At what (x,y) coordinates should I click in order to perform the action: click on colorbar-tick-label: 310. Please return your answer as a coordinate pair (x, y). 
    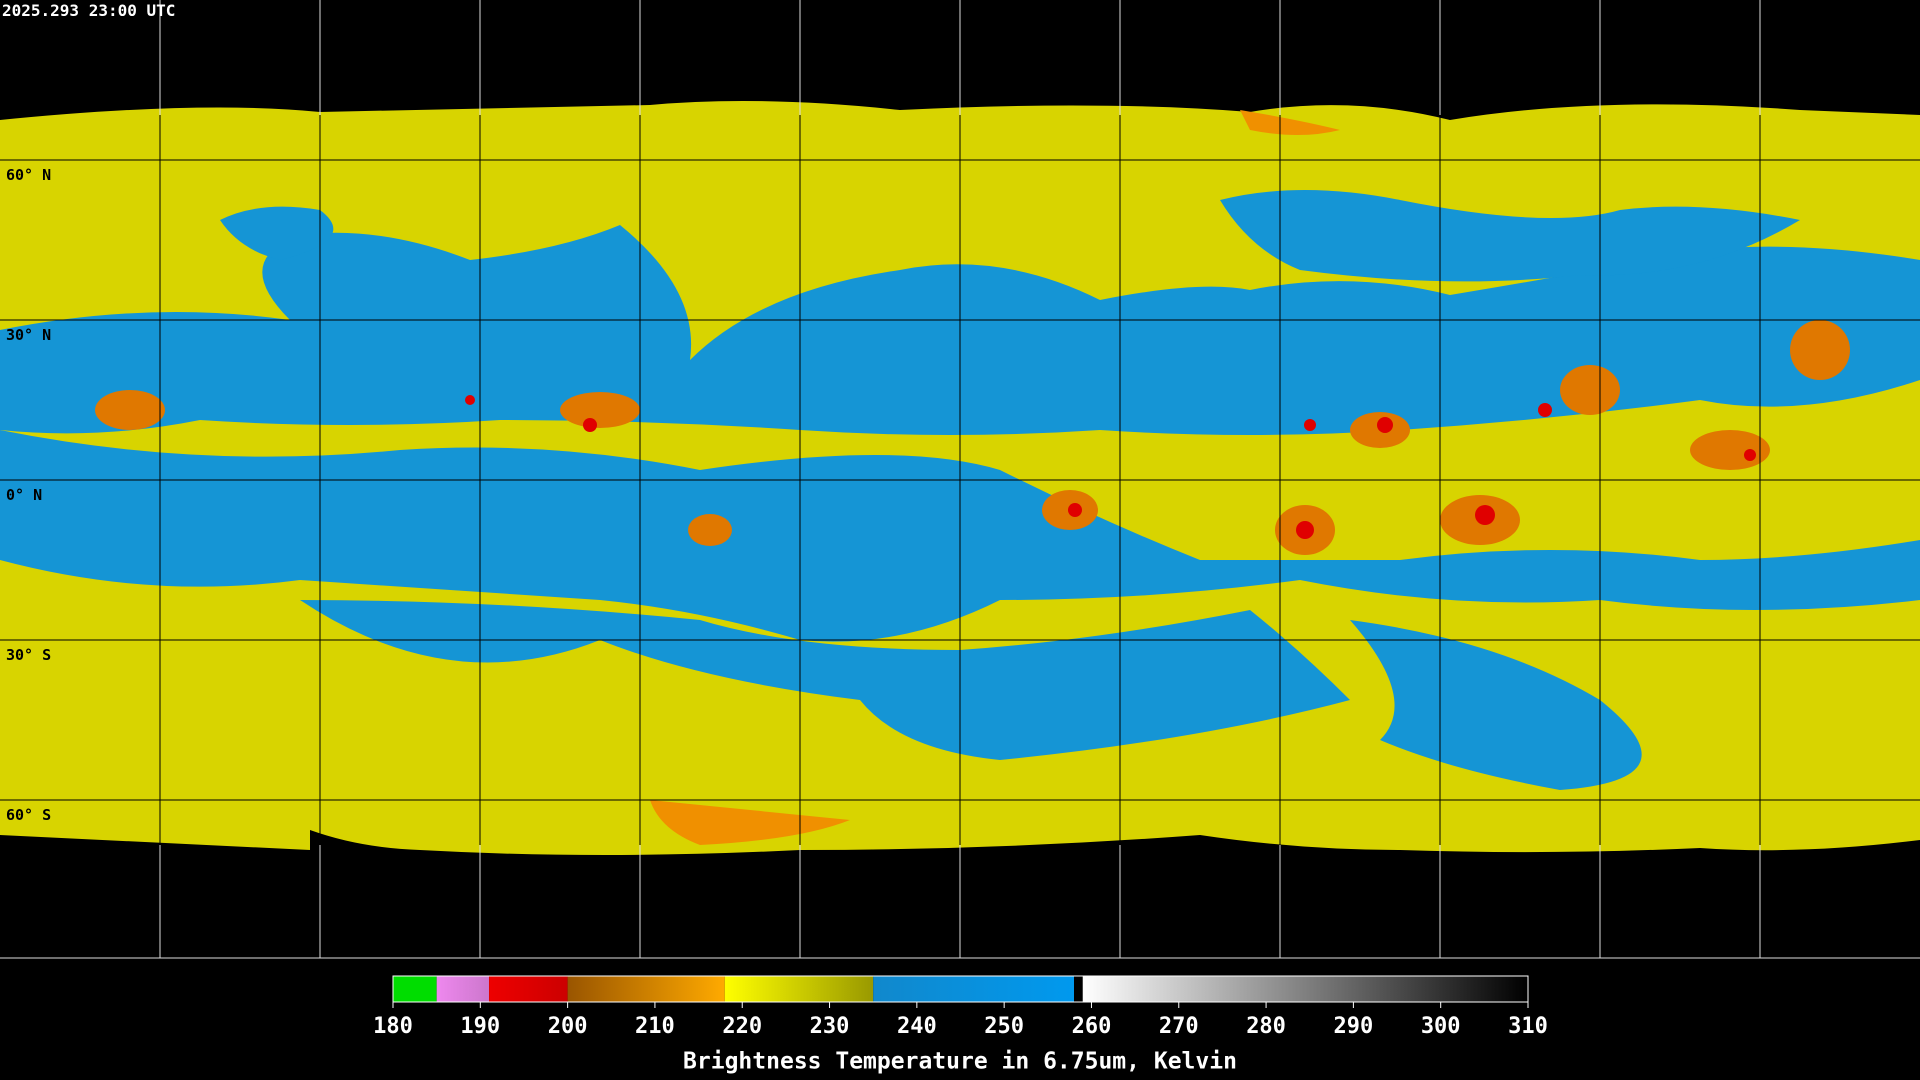
    Looking at the image, I should click on (1528, 1026).